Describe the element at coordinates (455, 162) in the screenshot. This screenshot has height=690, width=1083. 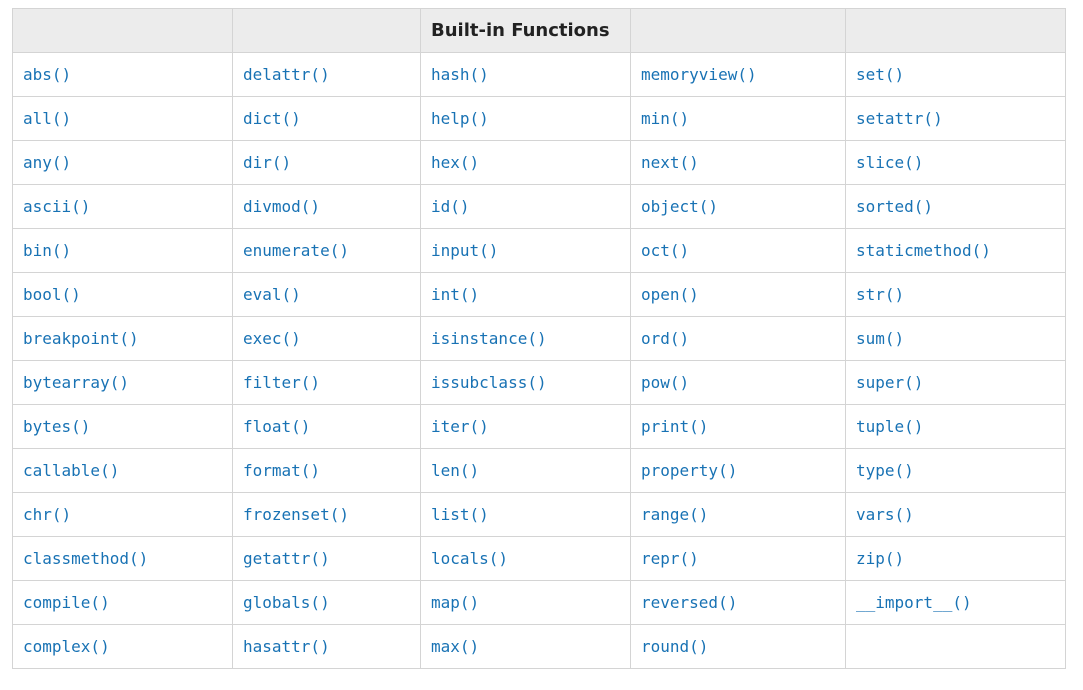
I see `function-link: hex()` at that location.